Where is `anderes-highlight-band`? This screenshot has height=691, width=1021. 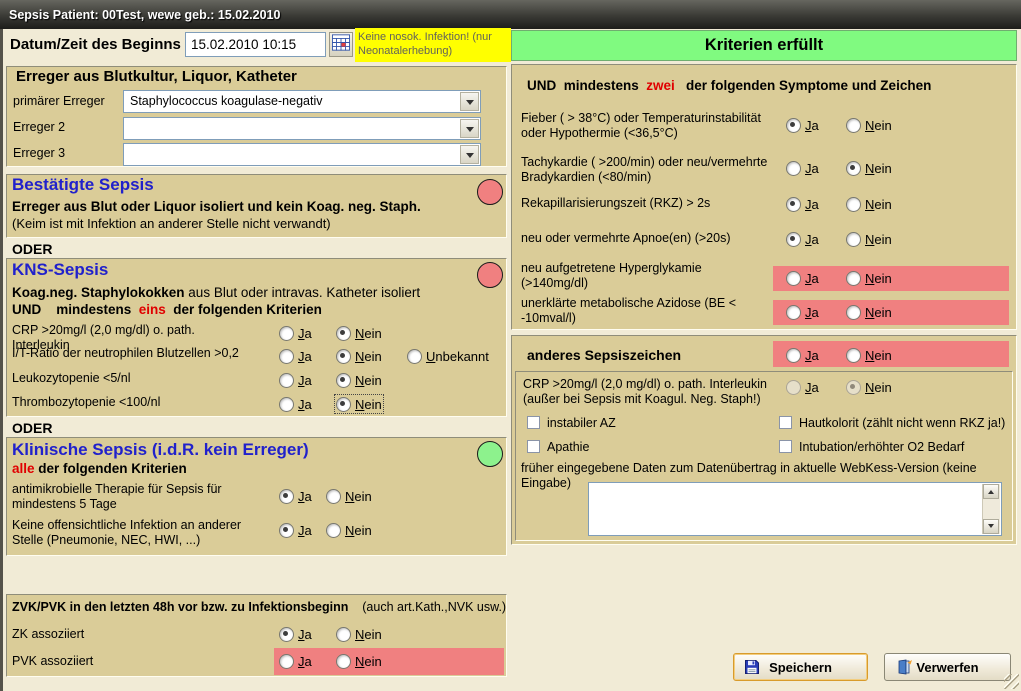
anderes-highlight-band is located at coordinates (891, 354).